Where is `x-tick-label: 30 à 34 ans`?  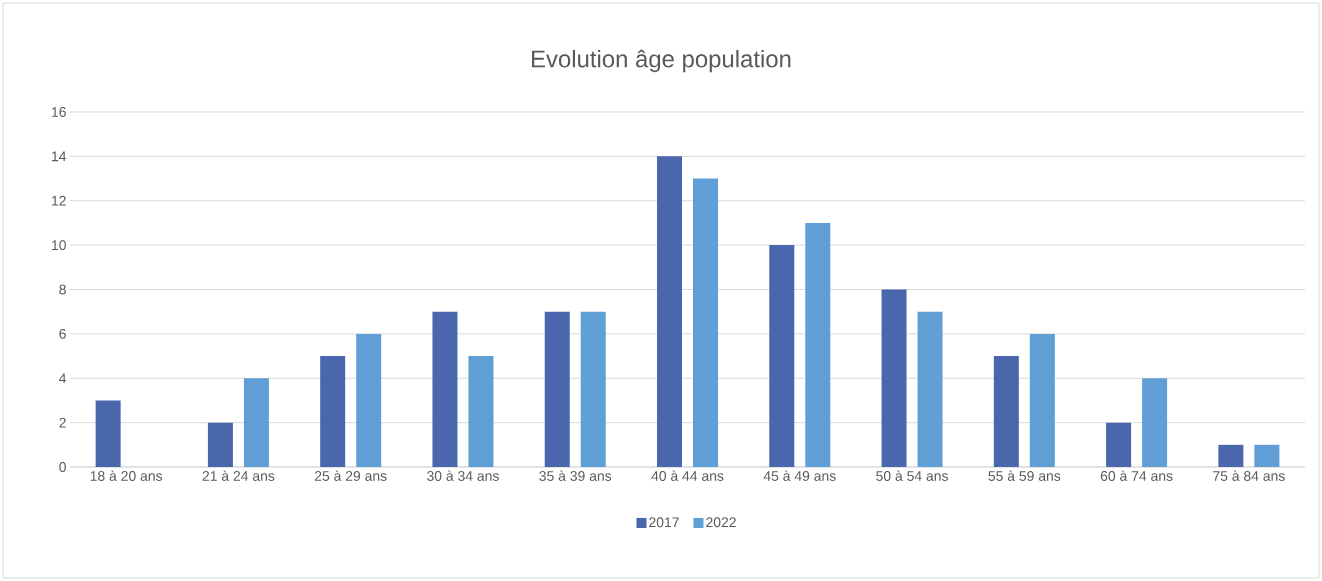
x-tick-label: 30 à 34 ans is located at coordinates (463, 475).